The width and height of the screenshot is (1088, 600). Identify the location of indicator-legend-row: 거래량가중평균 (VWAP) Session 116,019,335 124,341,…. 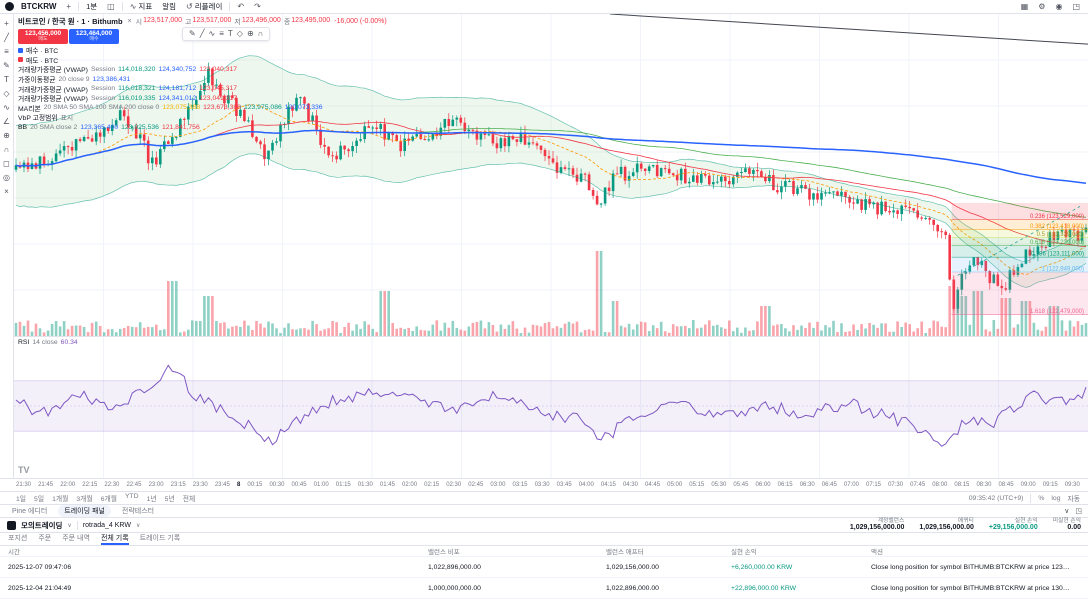
(202, 99).